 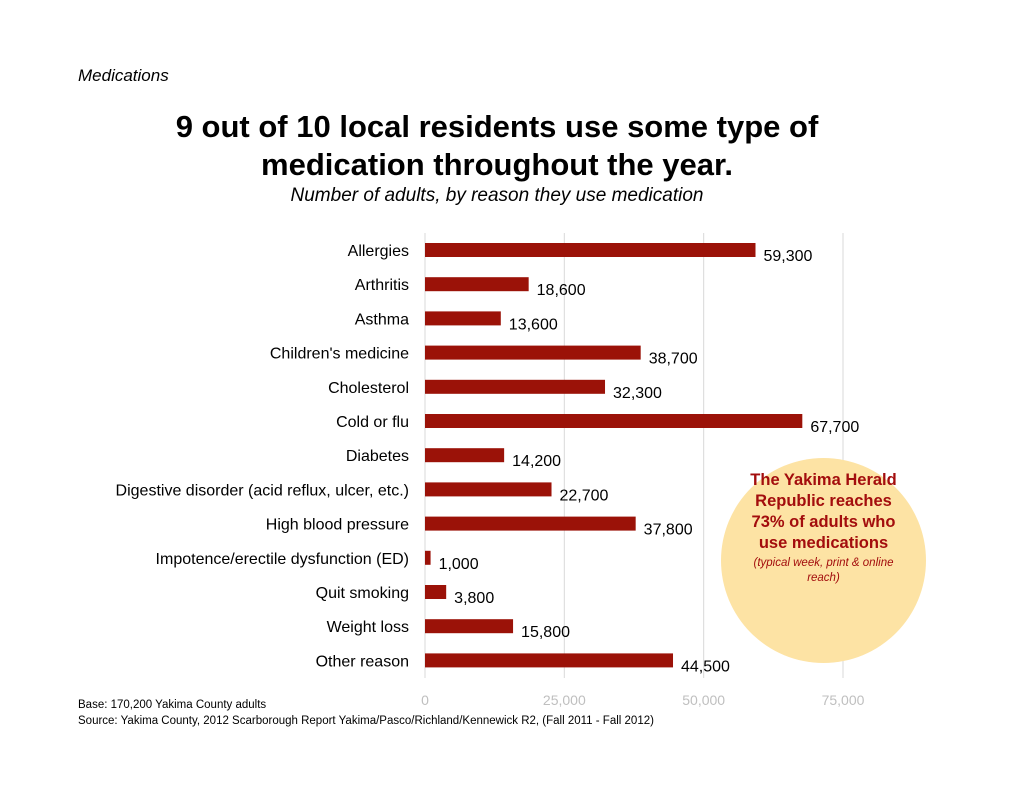 What do you see at coordinates (362, 593) in the screenshot?
I see `category-label: Quit smoking` at bounding box center [362, 593].